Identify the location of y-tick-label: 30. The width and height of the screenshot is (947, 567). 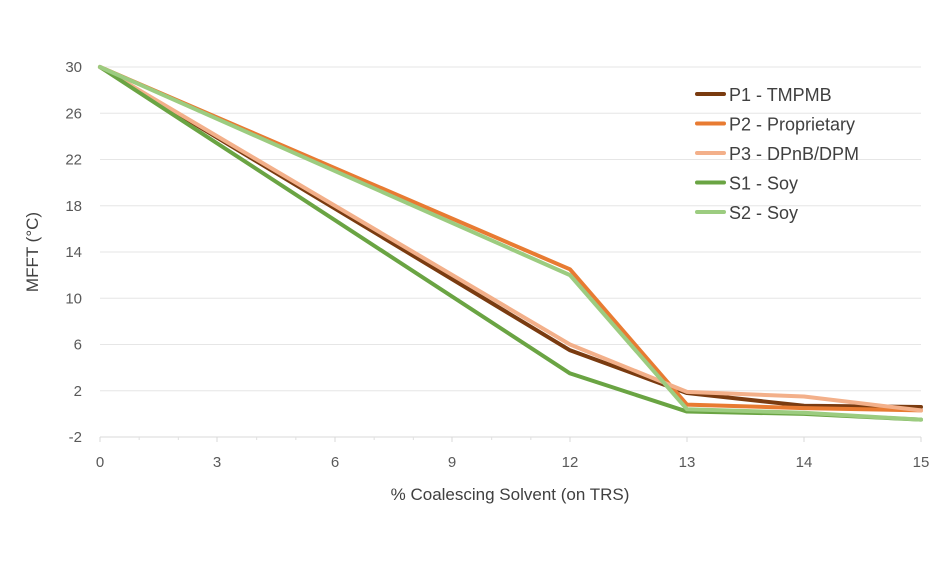
(73, 67).